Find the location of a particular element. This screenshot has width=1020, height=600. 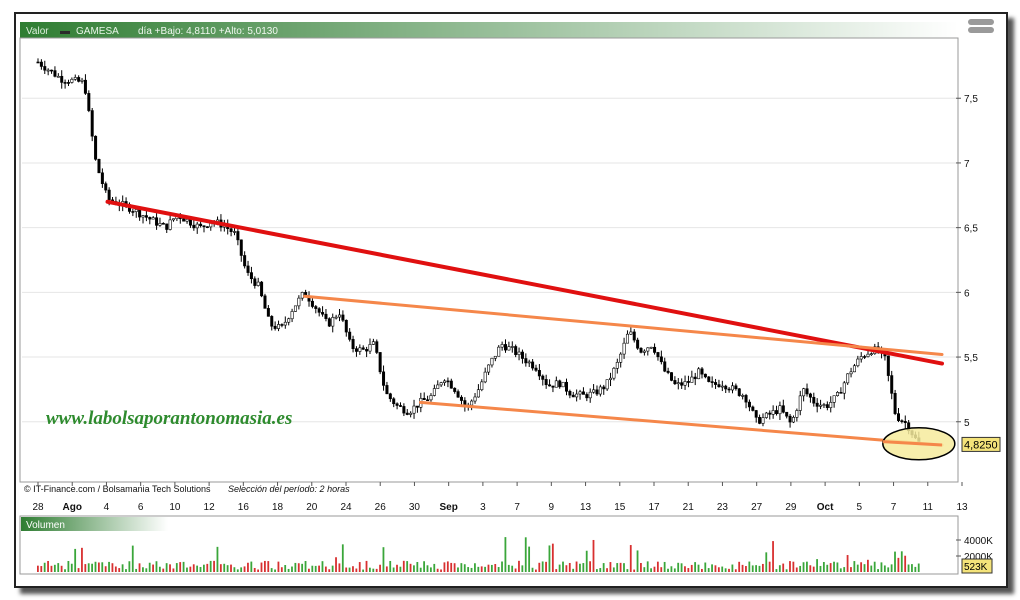

ticker-icon: ▬ is located at coordinates (65, 31).